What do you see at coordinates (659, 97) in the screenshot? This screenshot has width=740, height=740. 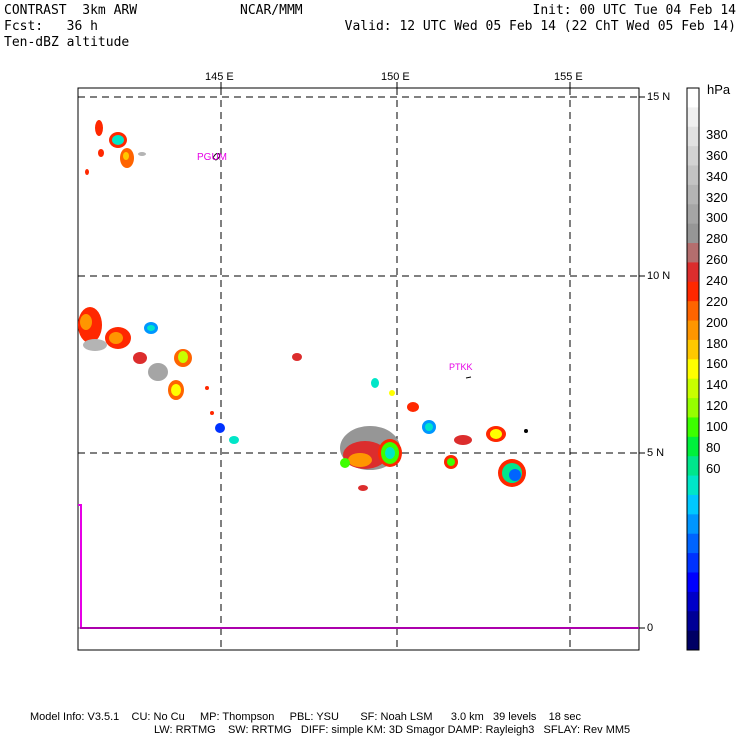 I see `lat-label-15: 15 N` at bounding box center [659, 97].